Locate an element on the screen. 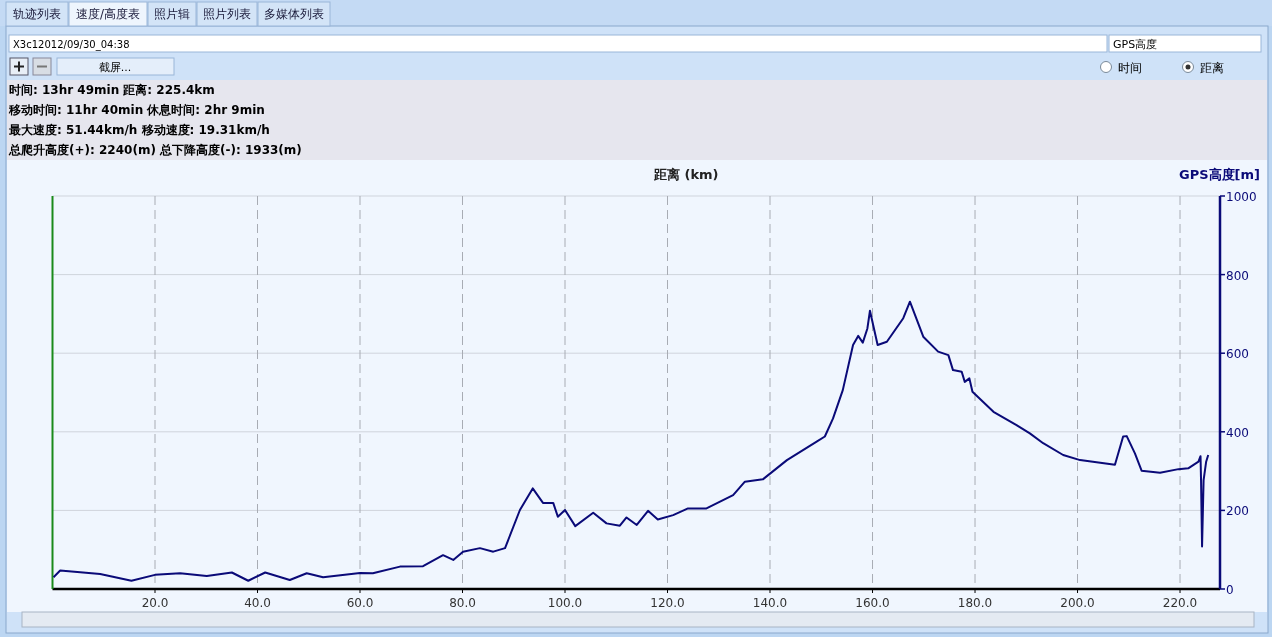 The width and height of the screenshot is (1272, 637). y-axis-title: GPS高度[m] is located at coordinates (1219, 174).